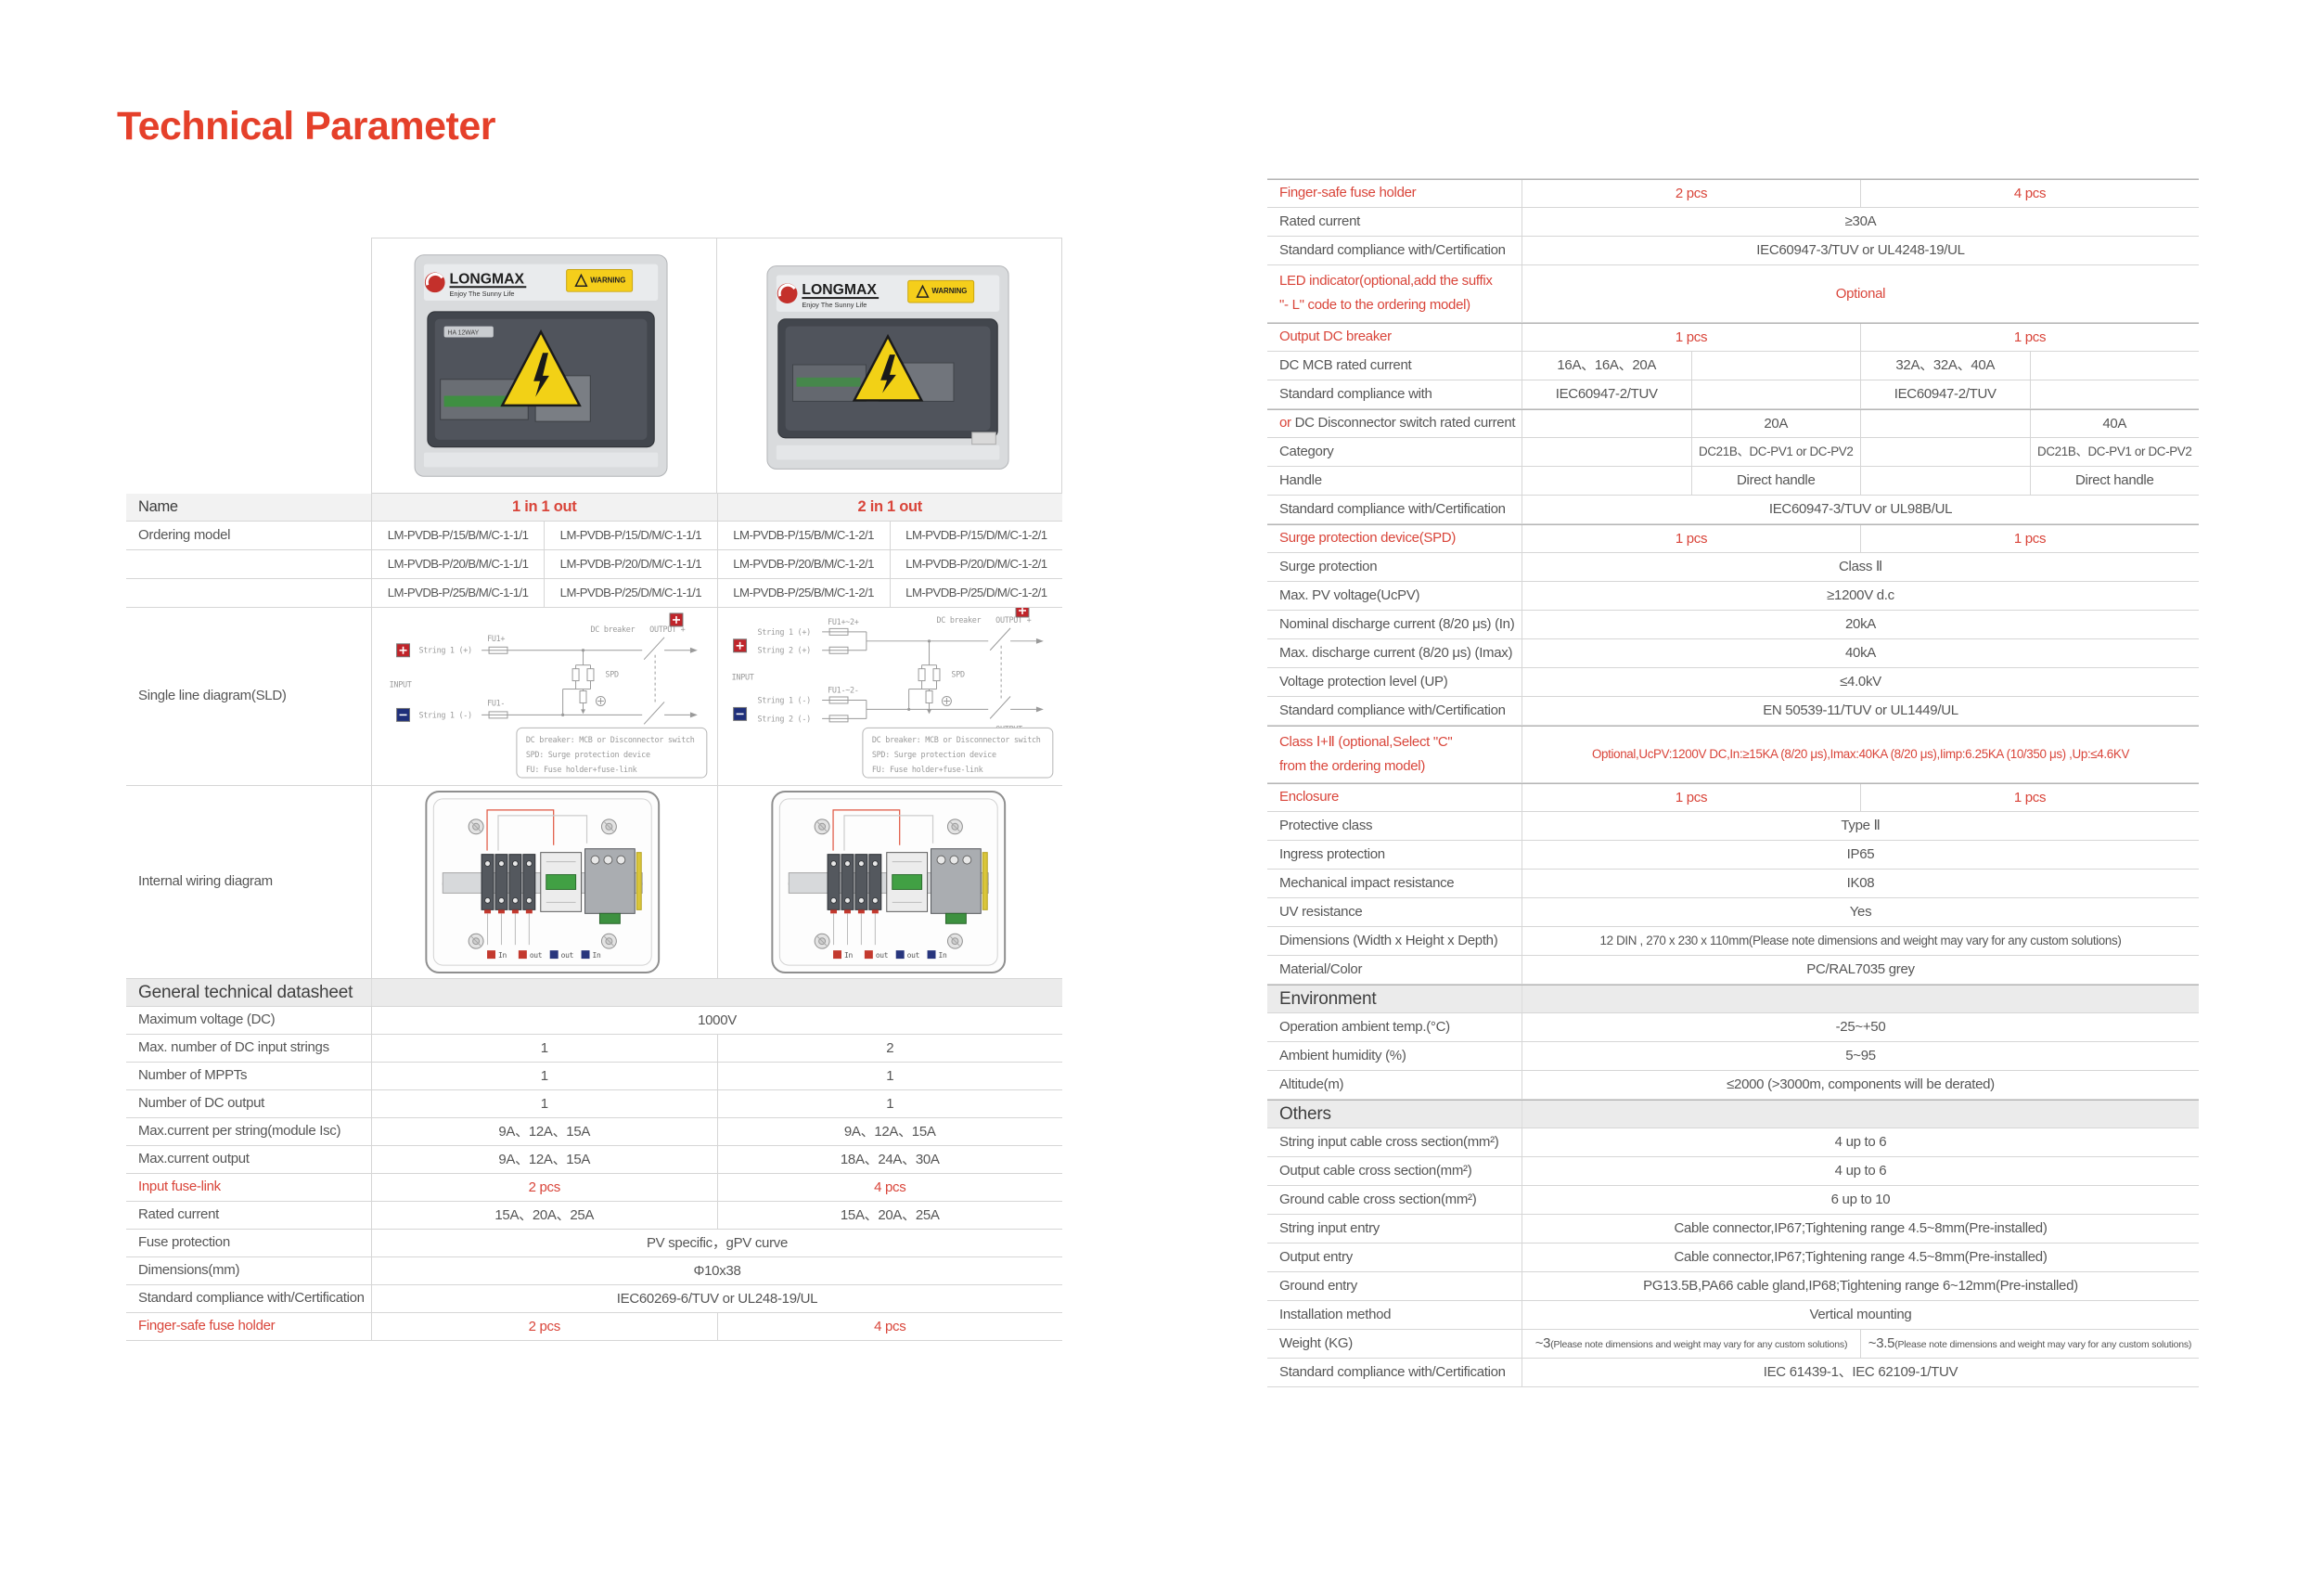 The height and width of the screenshot is (1585, 2324). I want to click on row-values: ≥30A, so click(1860, 222).